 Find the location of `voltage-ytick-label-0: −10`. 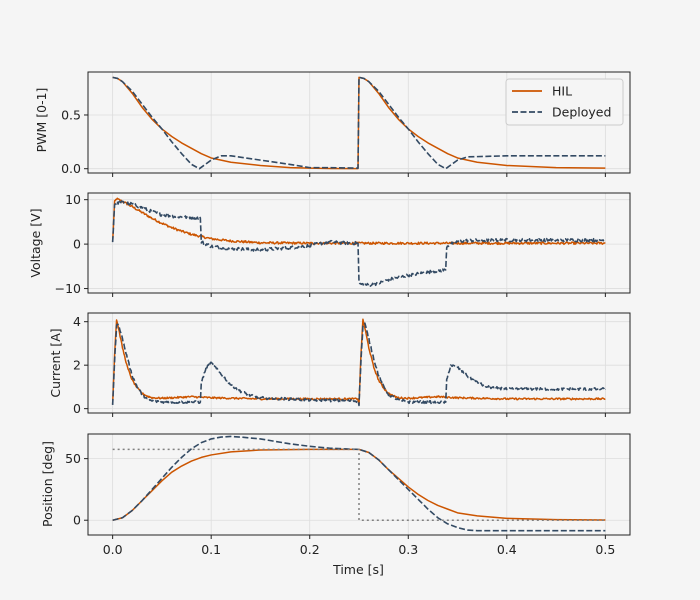

voltage-ytick-label-0: −10 is located at coordinates (68, 288).